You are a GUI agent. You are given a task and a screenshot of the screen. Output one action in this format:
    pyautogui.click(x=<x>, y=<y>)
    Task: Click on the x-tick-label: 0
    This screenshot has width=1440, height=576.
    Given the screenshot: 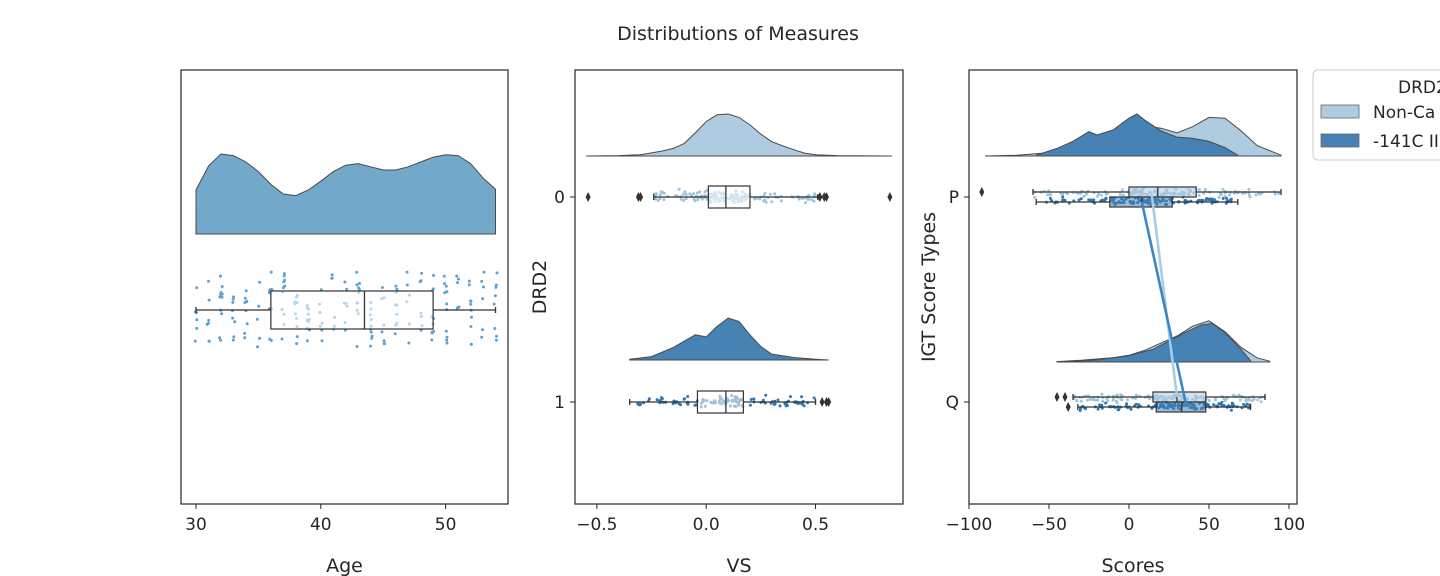 What is the action you would take?
    pyautogui.click(x=1129, y=525)
    